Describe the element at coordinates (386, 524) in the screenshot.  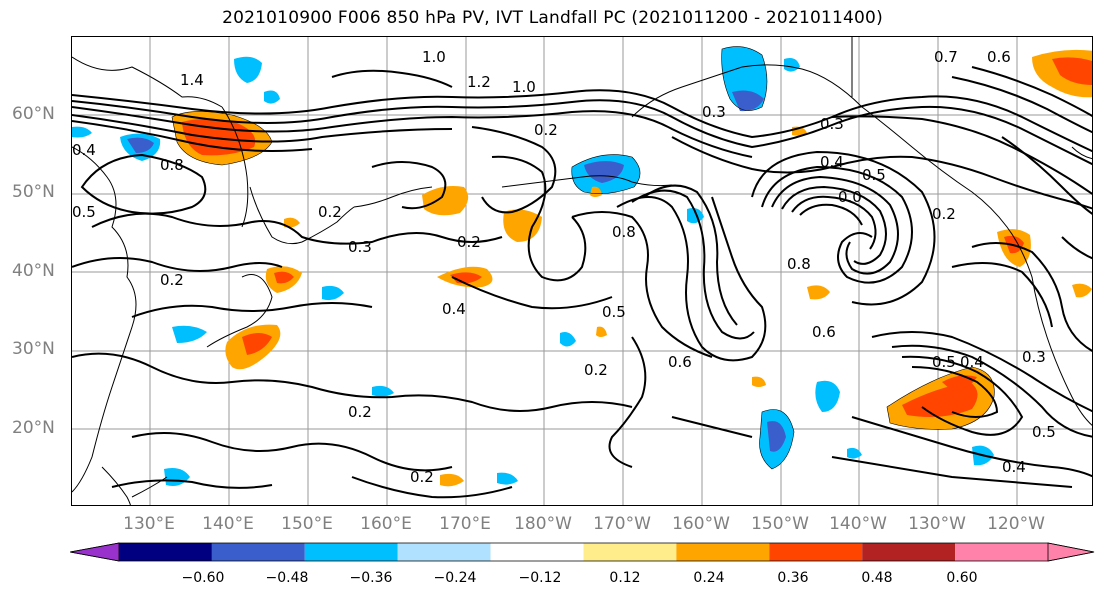
I see `lon-label-160e: 160°E` at that location.